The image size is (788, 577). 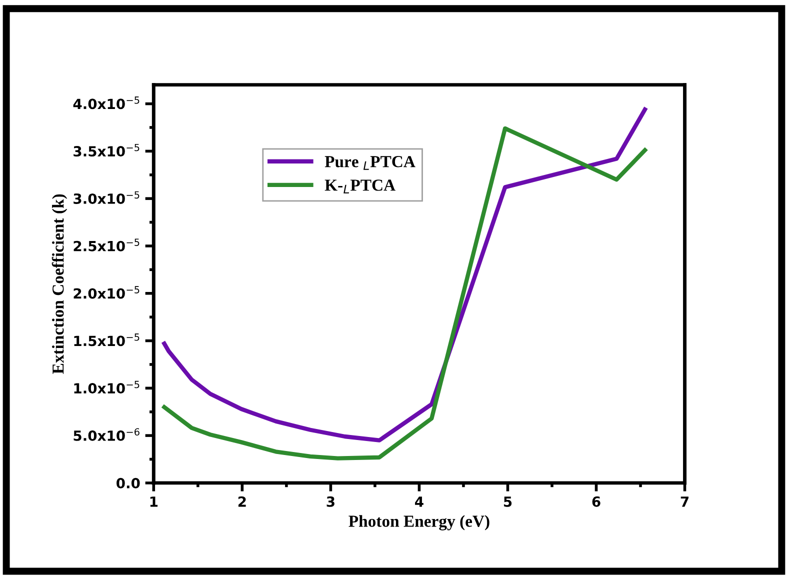 I want to click on x-tick-label: 7, so click(x=684, y=501).